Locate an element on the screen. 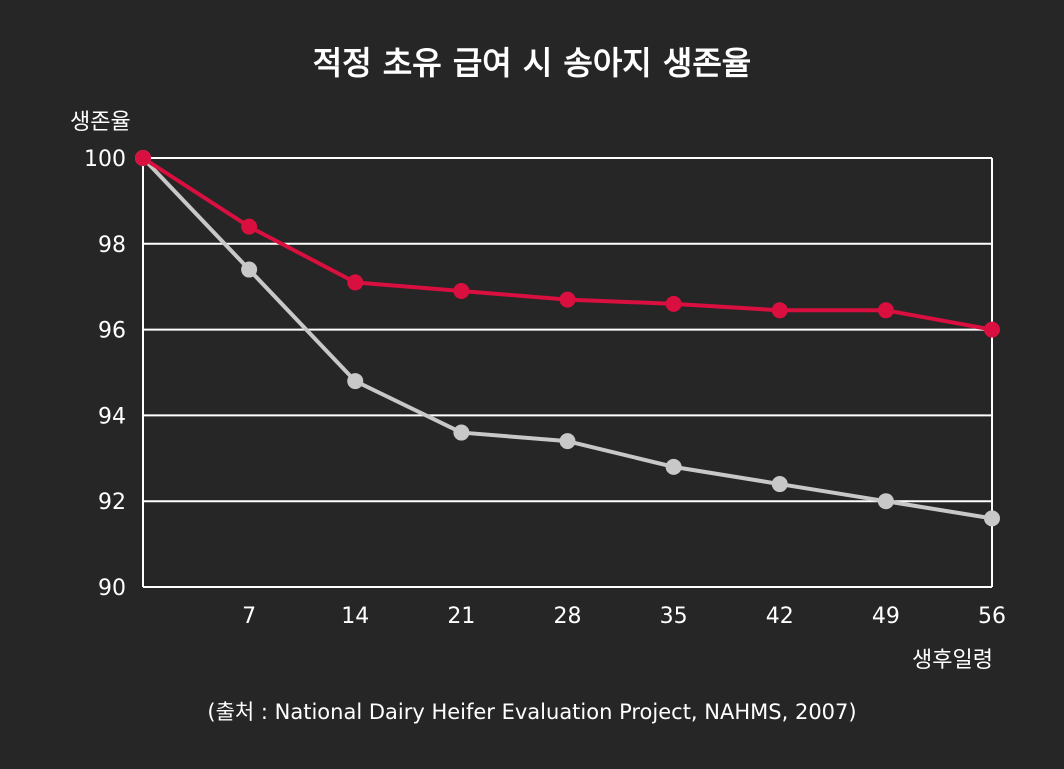 Image resolution: width=1064 pixels, height=769 pixels. x-tick-label: 56 is located at coordinates (992, 616).